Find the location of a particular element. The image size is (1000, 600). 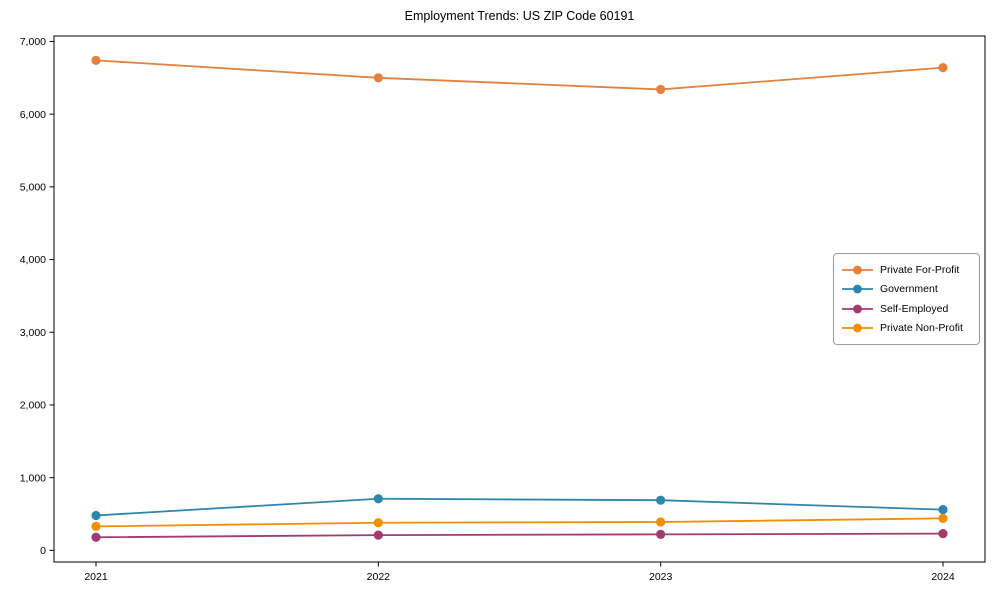

x-tick-label: 2022 is located at coordinates (379, 577).